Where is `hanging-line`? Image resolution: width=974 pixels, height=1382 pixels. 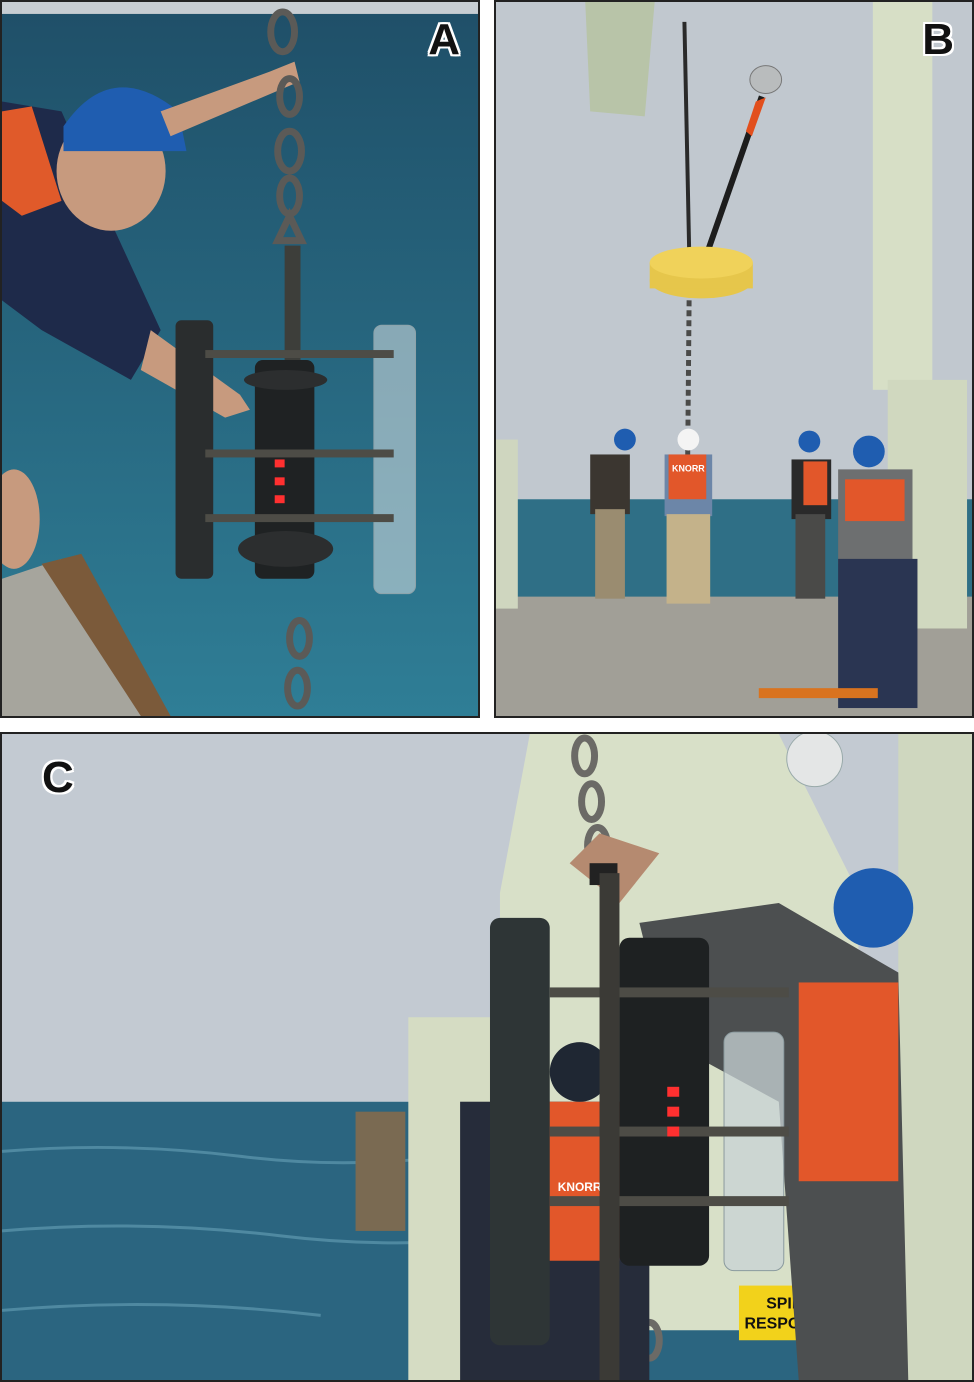 hanging-line is located at coordinates (687, 141).